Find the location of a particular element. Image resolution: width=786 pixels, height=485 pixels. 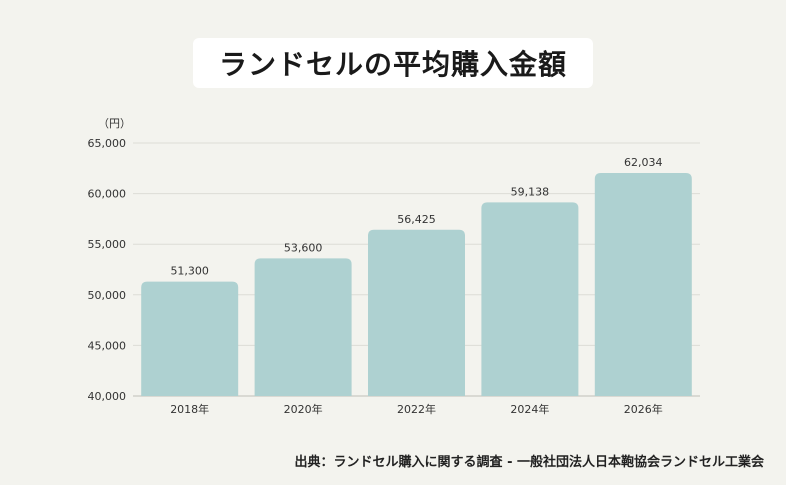

data-label: 62,034 is located at coordinates (643, 162).